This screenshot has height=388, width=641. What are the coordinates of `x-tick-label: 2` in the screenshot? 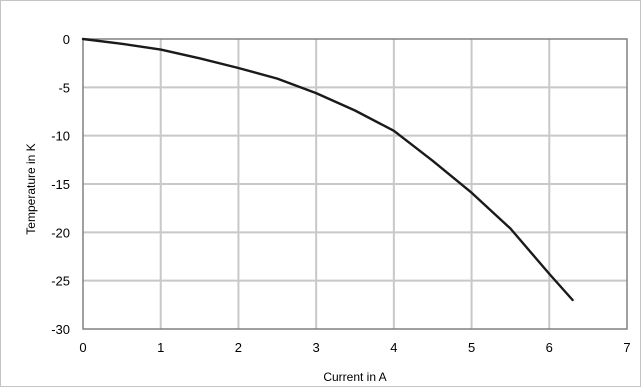 It's located at (238, 347).